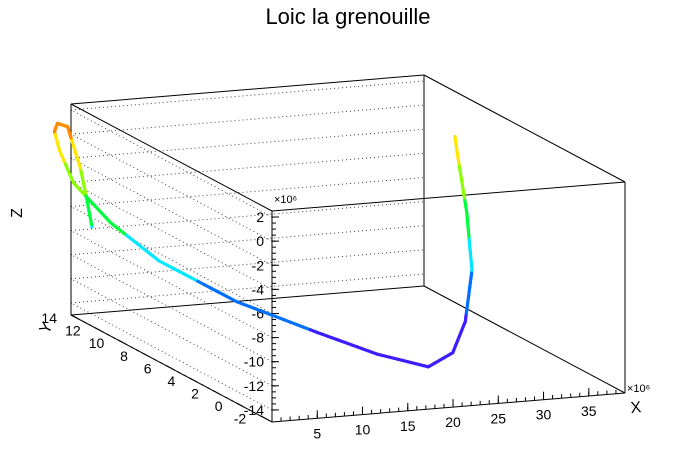 The width and height of the screenshot is (696, 472). What do you see at coordinates (219, 406) in the screenshot?
I see `y-tick-label: 0` at bounding box center [219, 406].